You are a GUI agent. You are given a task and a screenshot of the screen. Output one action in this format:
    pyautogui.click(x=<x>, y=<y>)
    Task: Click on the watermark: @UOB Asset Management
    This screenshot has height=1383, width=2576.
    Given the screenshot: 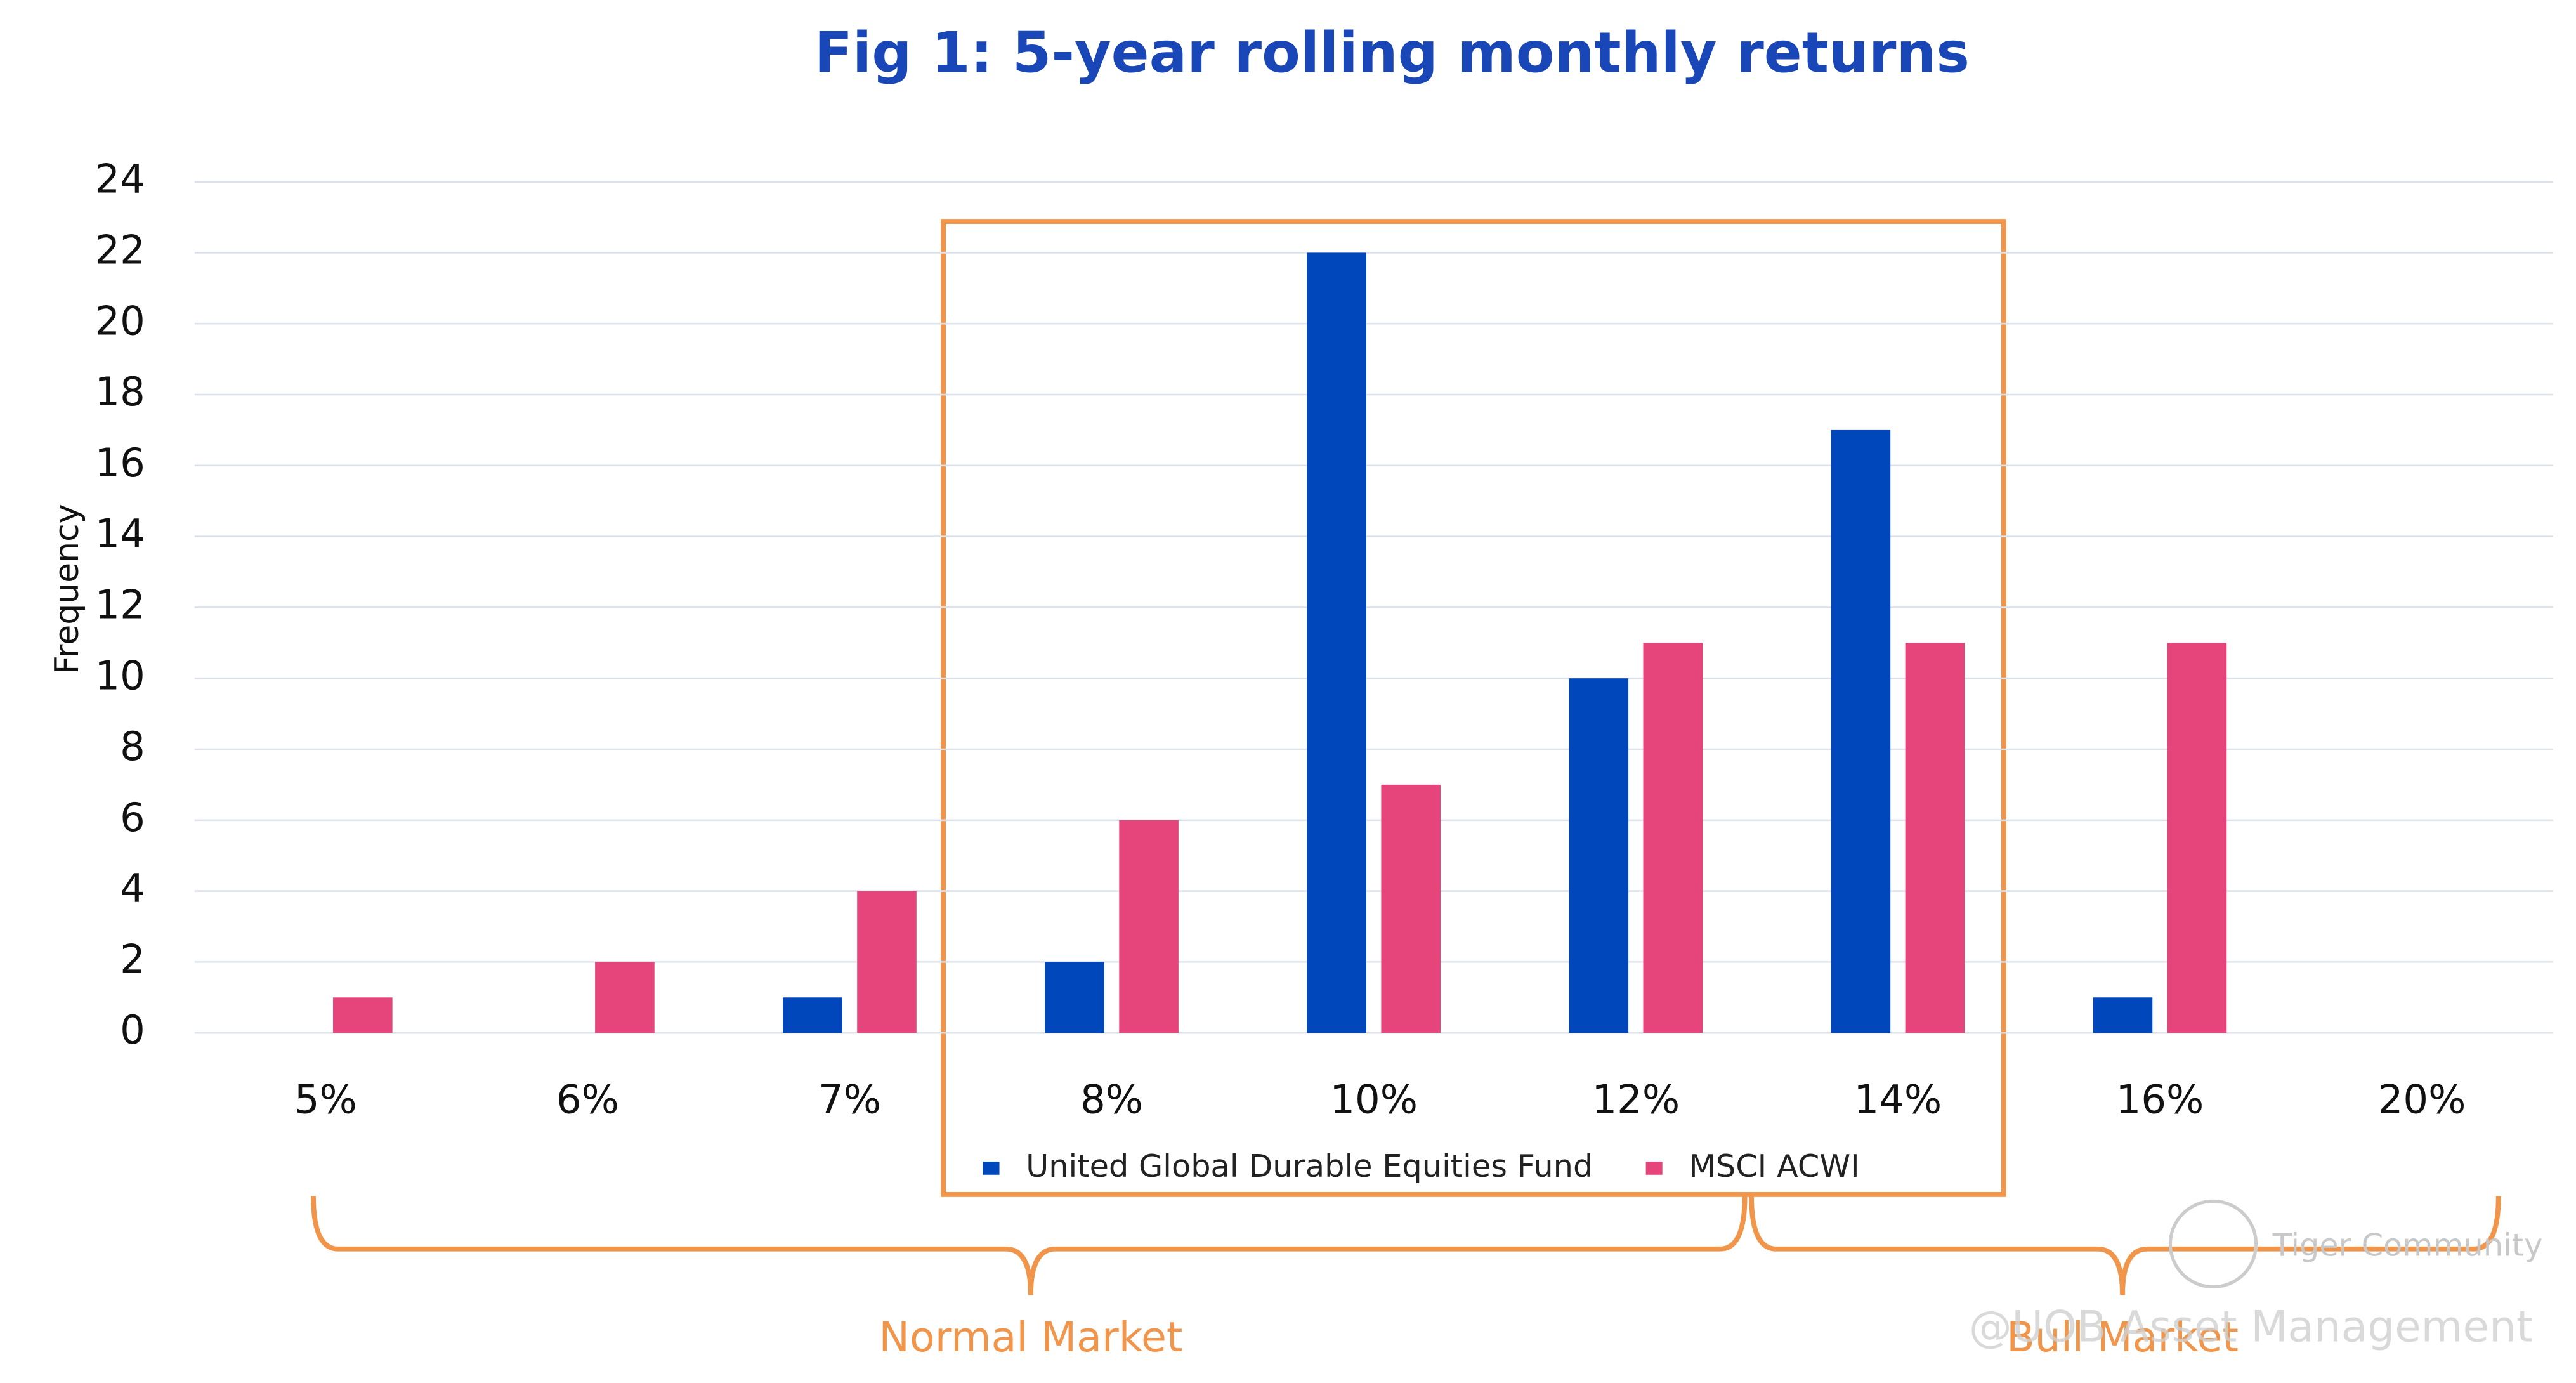 What is the action you would take?
    pyautogui.click(x=2251, y=1327)
    